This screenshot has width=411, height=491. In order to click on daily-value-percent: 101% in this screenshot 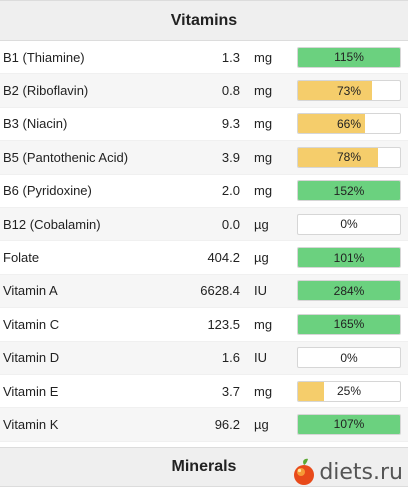, I will do `click(349, 257)`.